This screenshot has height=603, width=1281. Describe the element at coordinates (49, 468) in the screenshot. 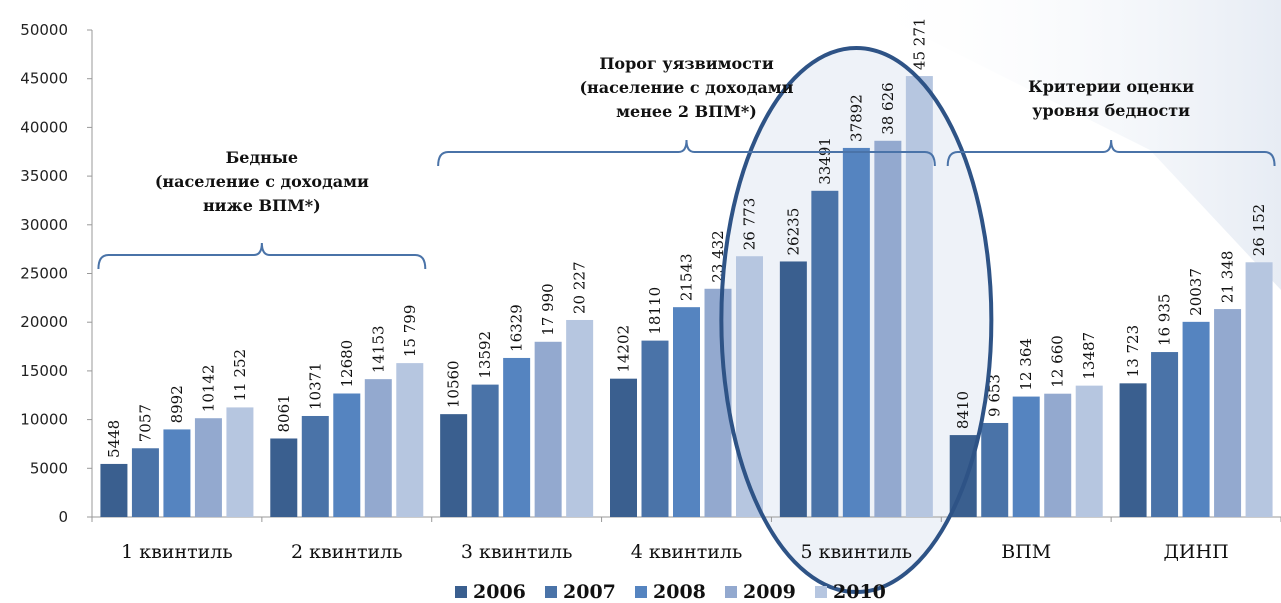

I see `y-tick-label: 5000` at that location.